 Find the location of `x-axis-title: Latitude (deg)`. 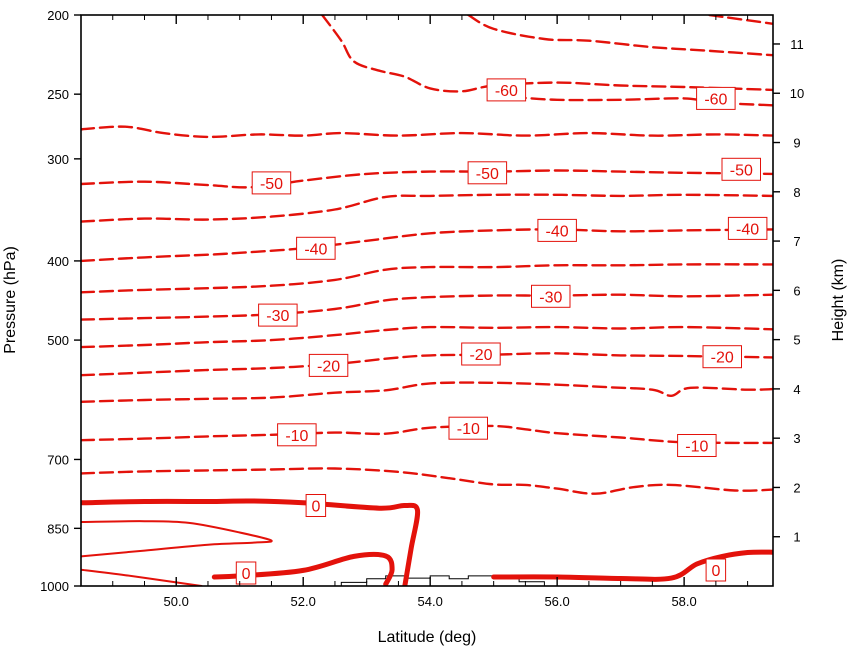

x-axis-title: Latitude (deg) is located at coordinates (427, 637).